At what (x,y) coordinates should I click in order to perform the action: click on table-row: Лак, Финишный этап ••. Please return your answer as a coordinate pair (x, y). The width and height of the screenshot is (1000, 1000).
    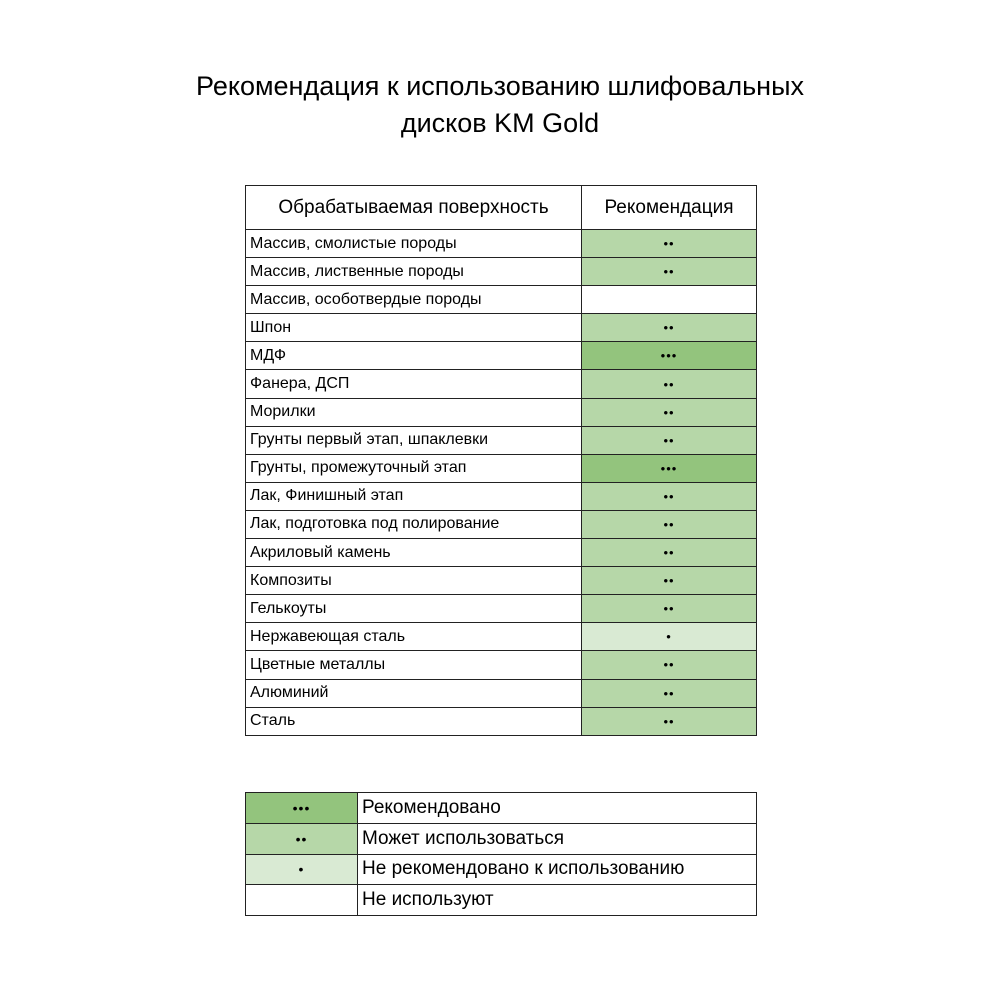
    Looking at the image, I should click on (501, 496).